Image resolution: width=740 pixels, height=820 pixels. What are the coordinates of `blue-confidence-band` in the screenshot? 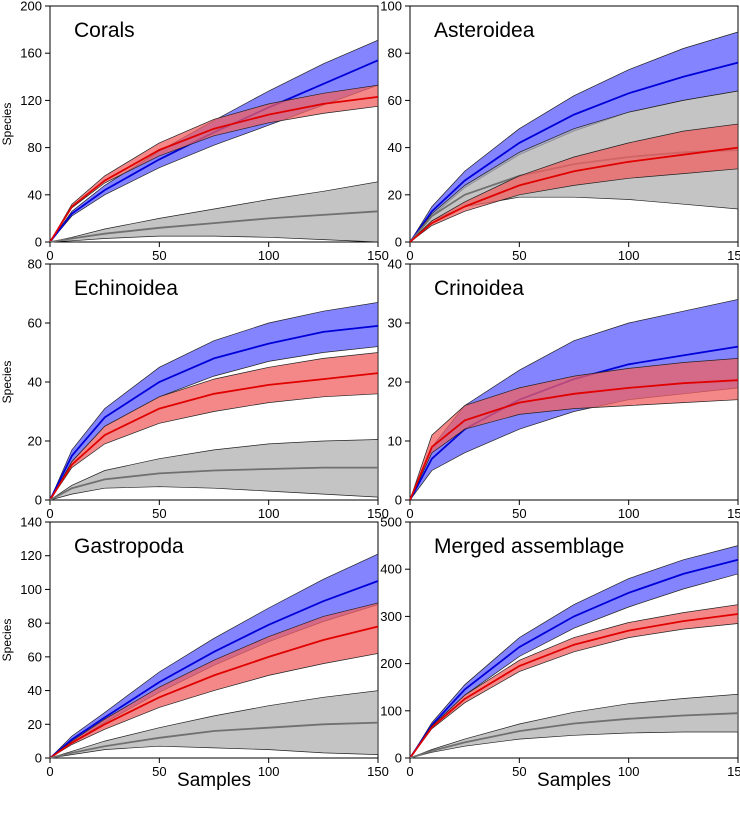 It's located at (574, 652).